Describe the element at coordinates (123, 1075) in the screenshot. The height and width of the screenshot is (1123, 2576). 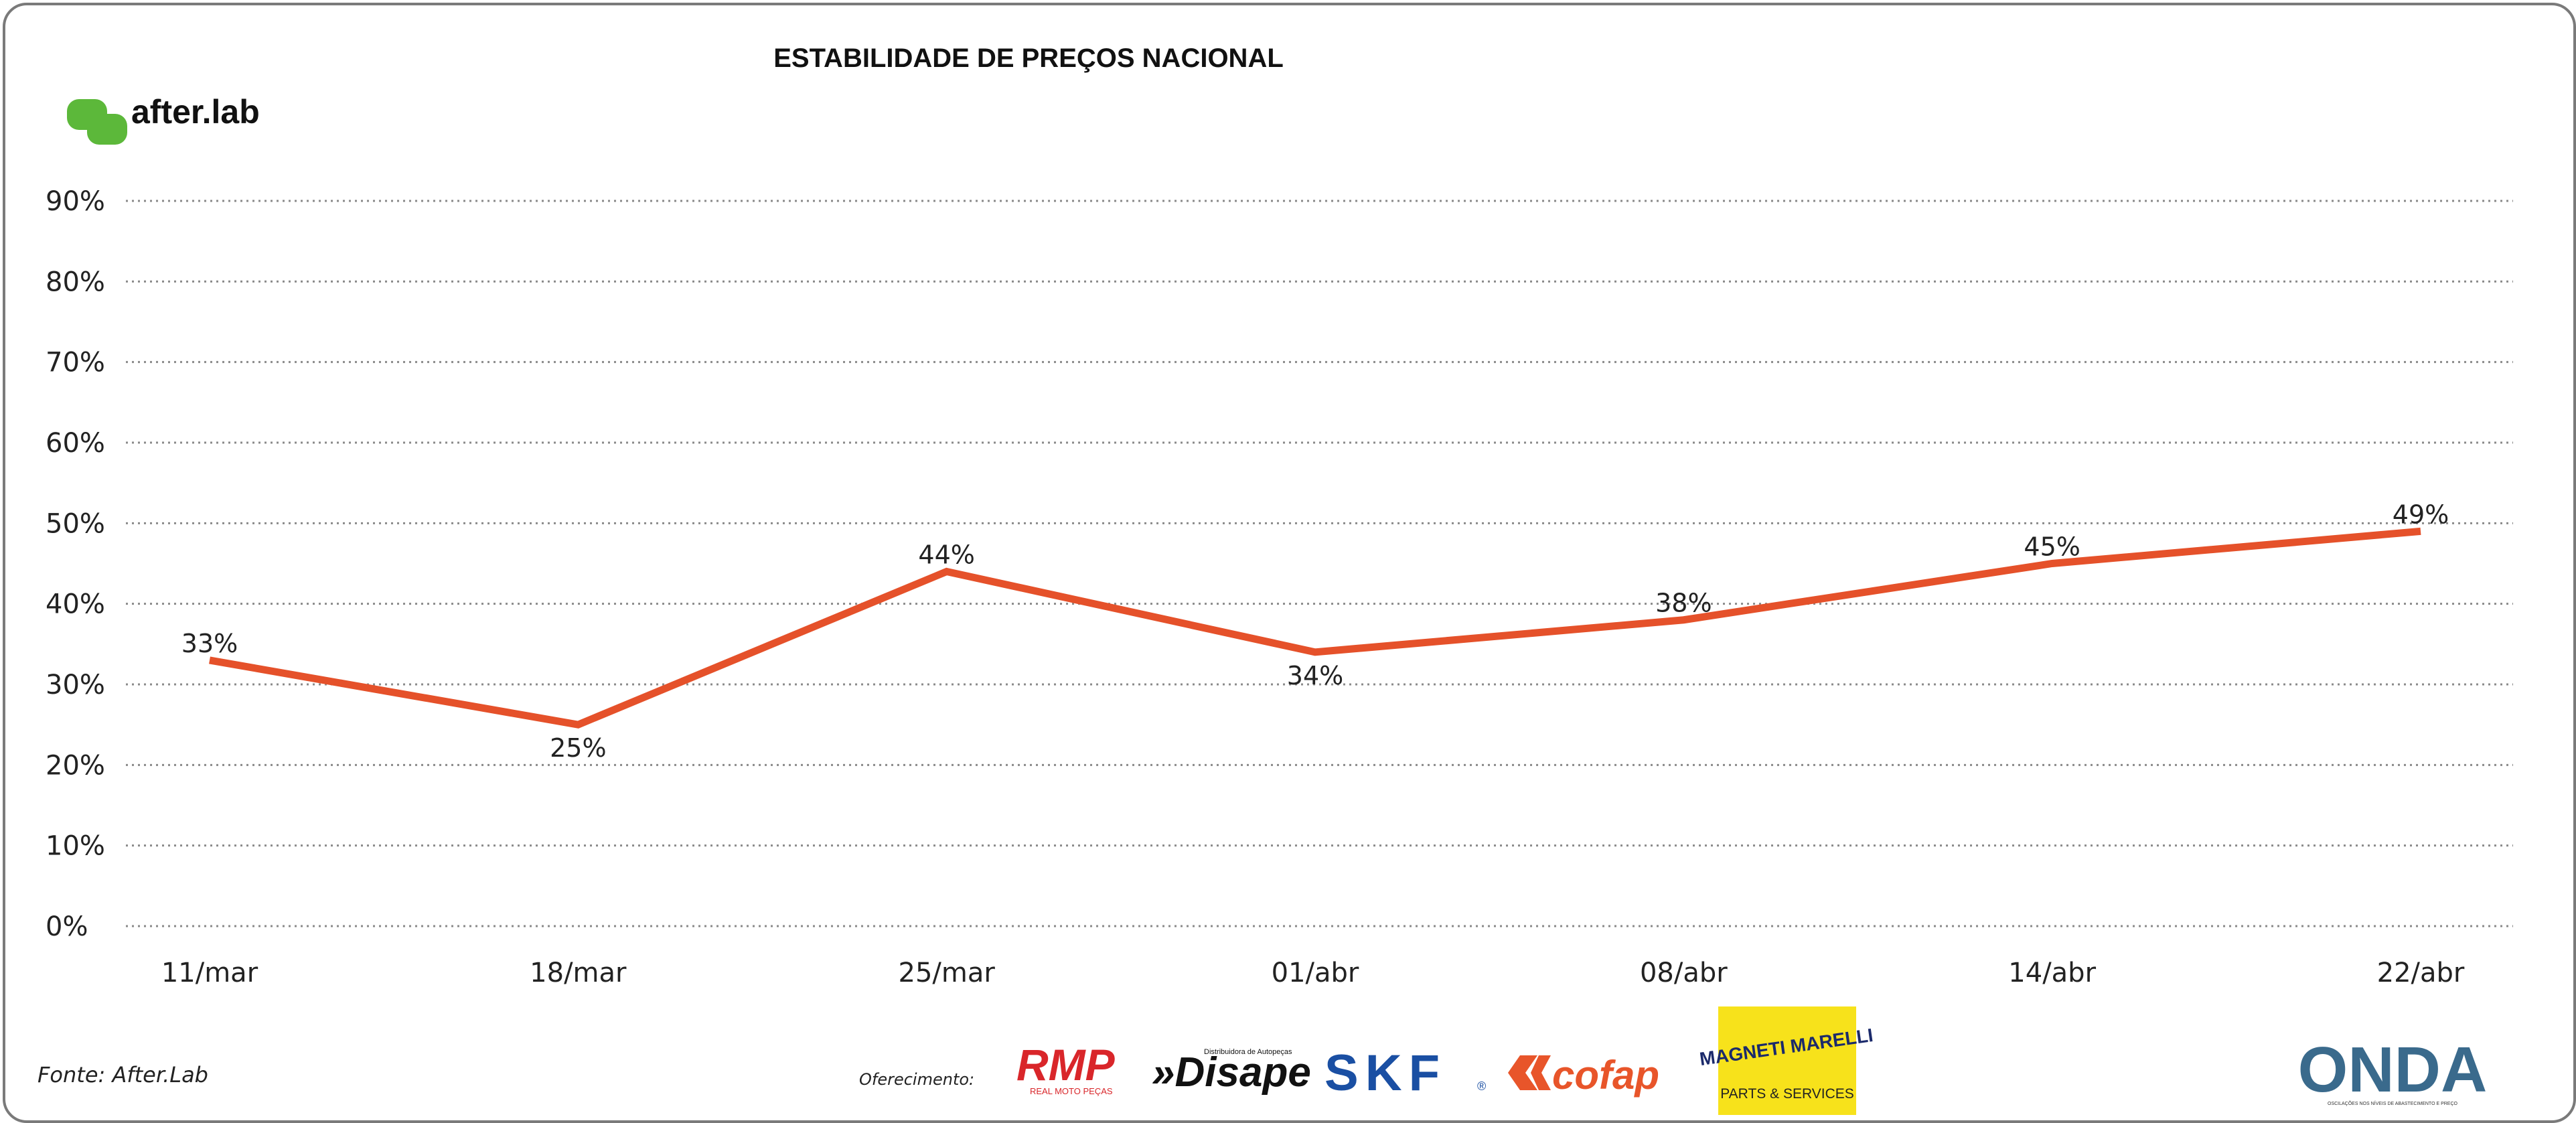
I see `source-text: Fonte: After.Lab` at that location.